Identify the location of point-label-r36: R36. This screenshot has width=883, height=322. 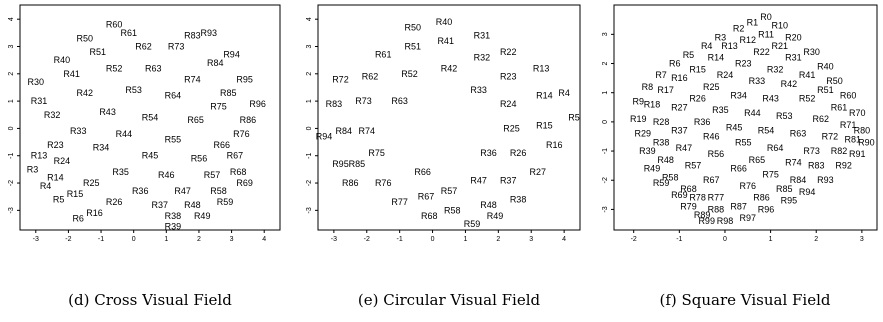
(488, 153).